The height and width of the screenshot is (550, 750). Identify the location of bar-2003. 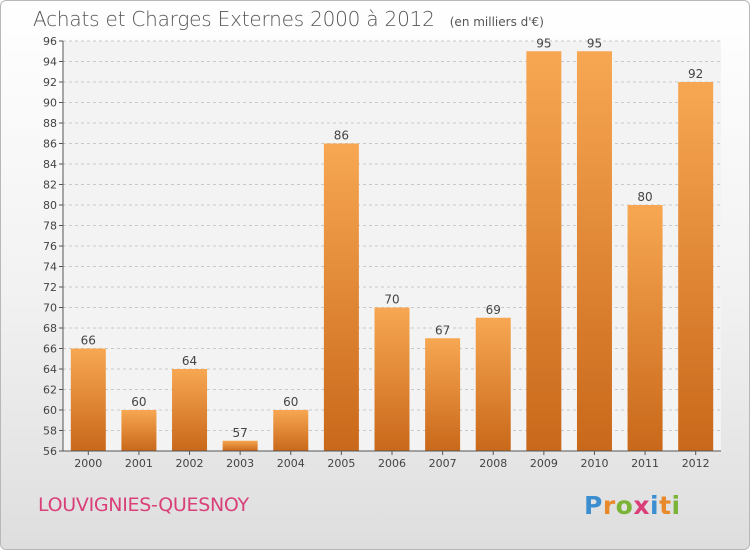
(240, 445).